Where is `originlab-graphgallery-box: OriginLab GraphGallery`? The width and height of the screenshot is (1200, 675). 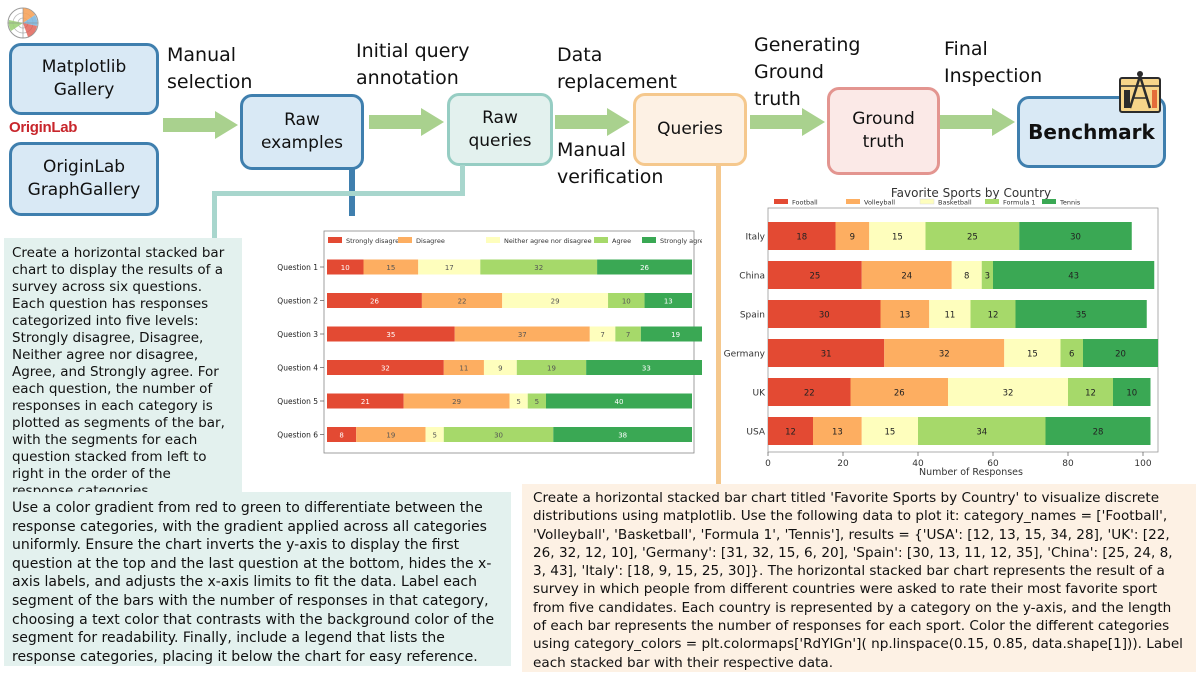 originlab-graphgallery-box: OriginLab GraphGallery is located at coordinates (84, 179).